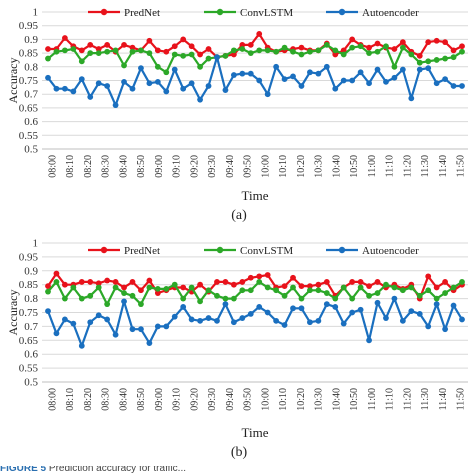  I want to click on x-tick-label: 10:40, so click(336, 399).